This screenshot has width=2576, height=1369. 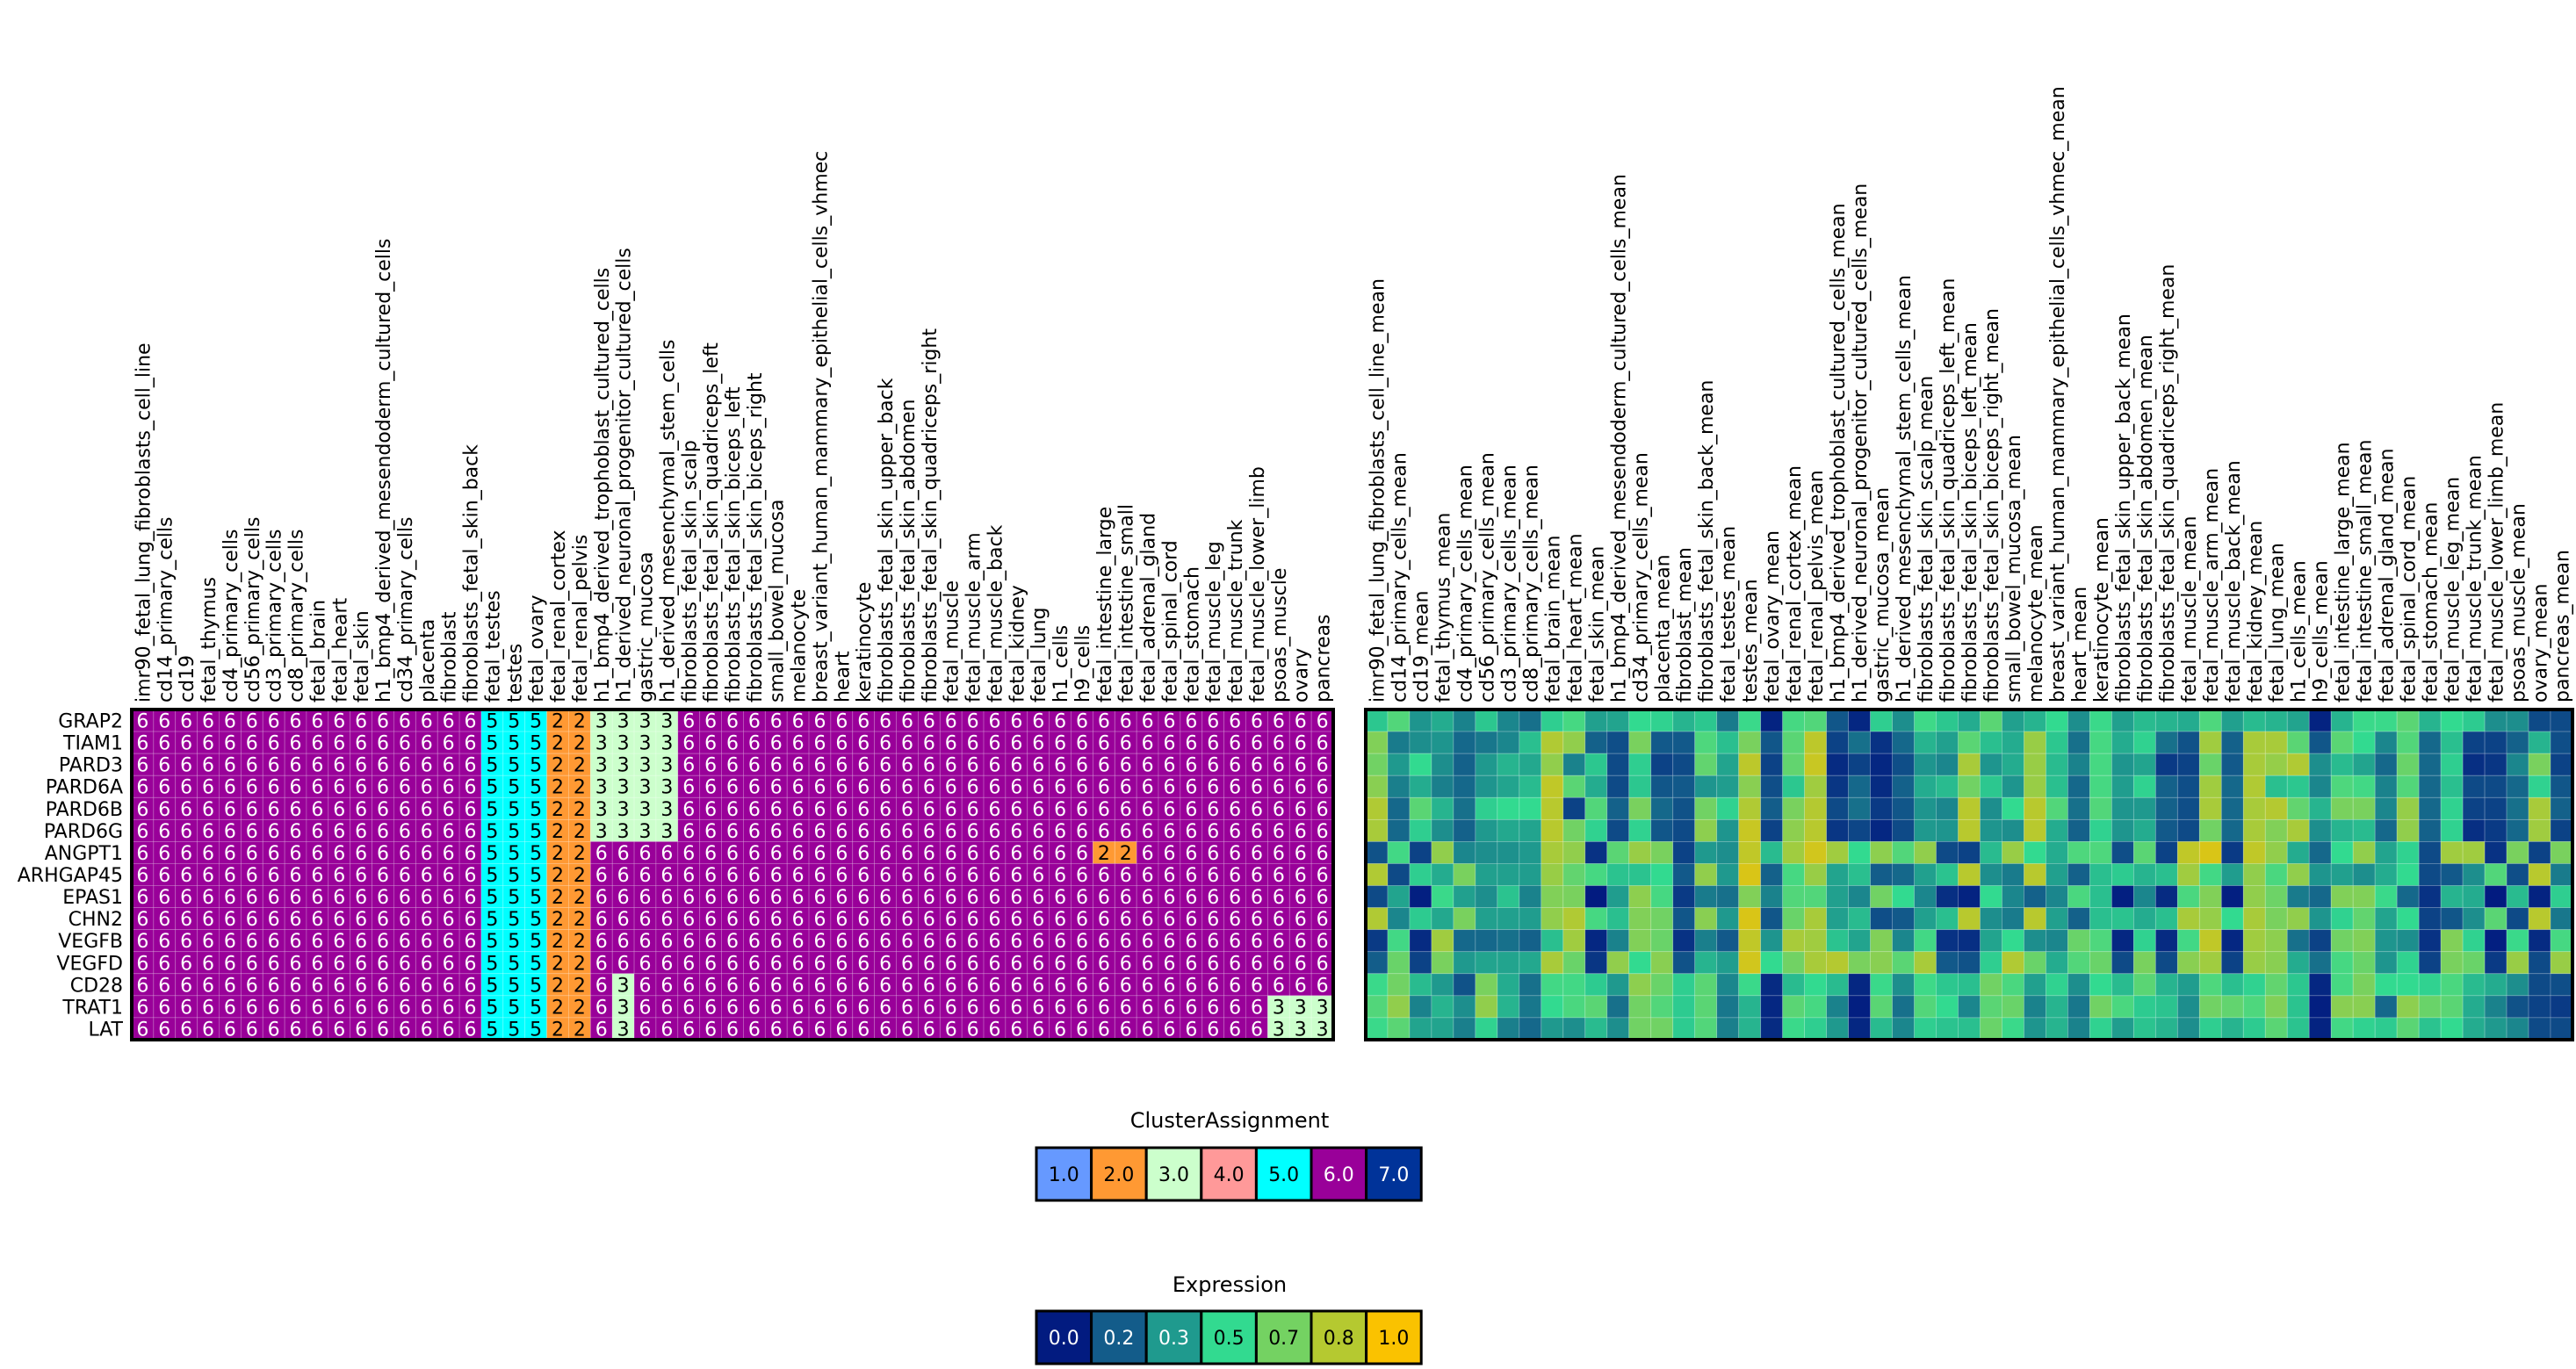 I want to click on cluster-column-label: testes, so click(x=515, y=674).